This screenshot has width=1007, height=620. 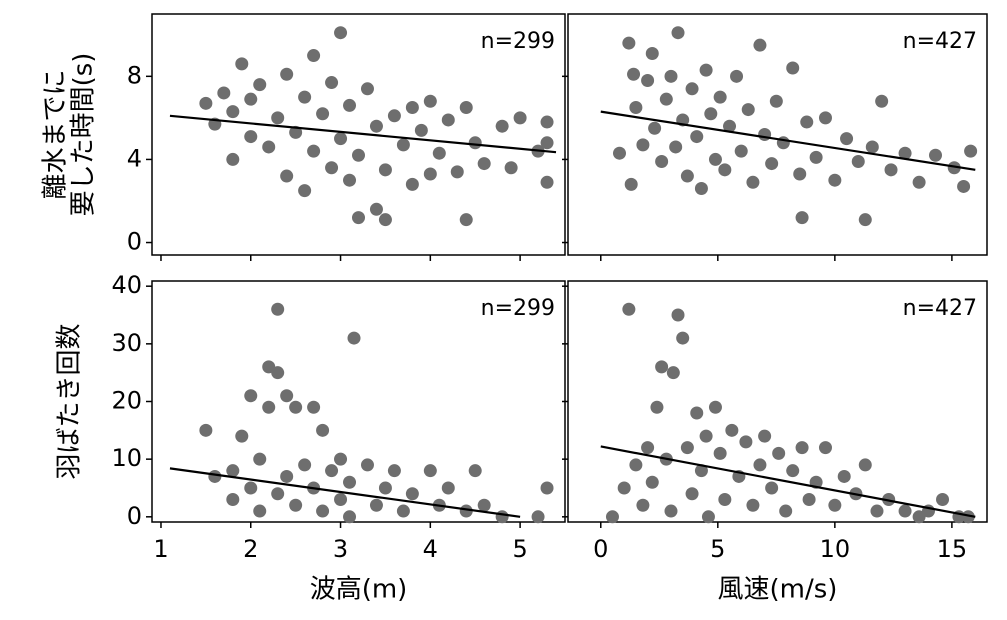 I want to click on x-tick-label: 10, so click(x=835, y=549).